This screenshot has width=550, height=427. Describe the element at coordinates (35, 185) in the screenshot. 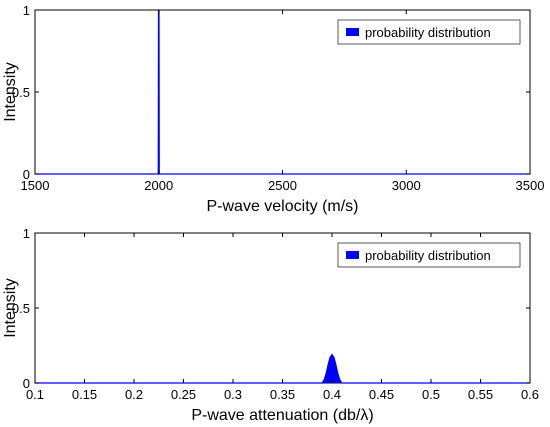

I see `x-tick-label: 1500` at that location.